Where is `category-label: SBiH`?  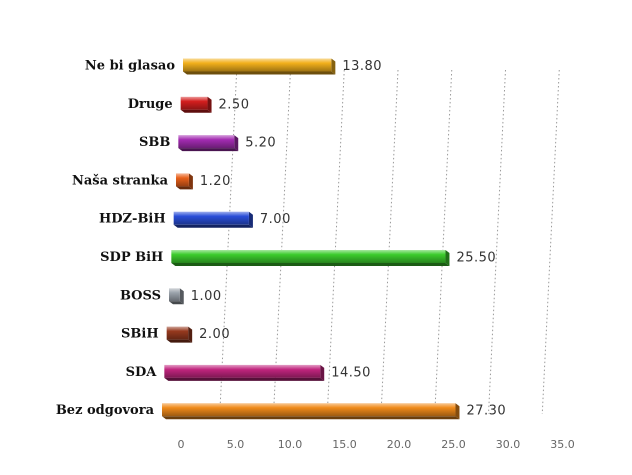
category-label: SBiH is located at coordinates (140, 334).